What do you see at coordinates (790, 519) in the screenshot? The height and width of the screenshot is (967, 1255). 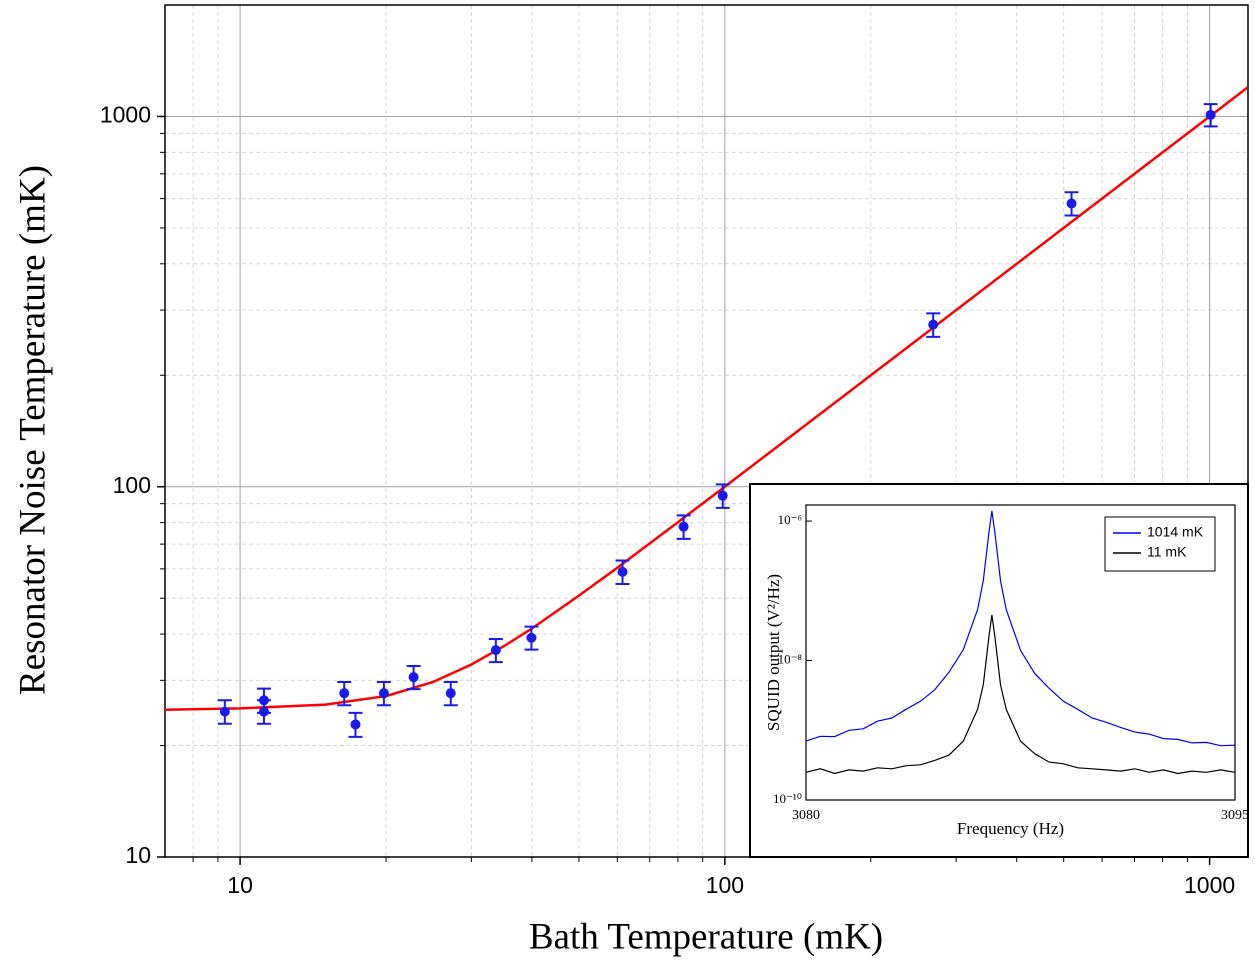 I see `y-tick-label: 10⁻⁶` at bounding box center [790, 519].